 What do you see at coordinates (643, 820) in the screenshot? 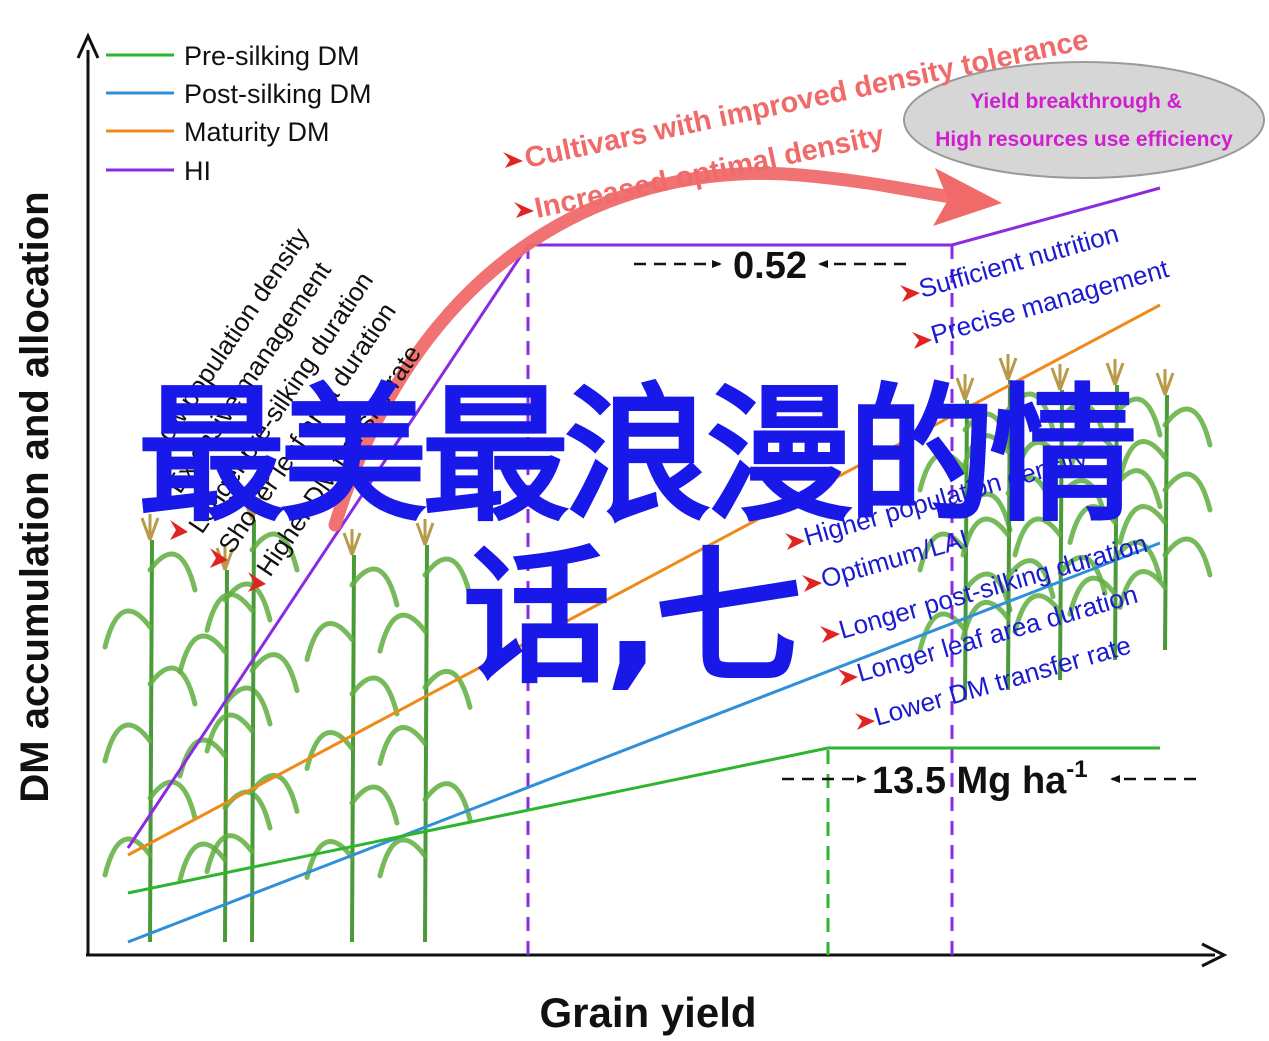
I see `series-line-pre-silking` at bounding box center [643, 820].